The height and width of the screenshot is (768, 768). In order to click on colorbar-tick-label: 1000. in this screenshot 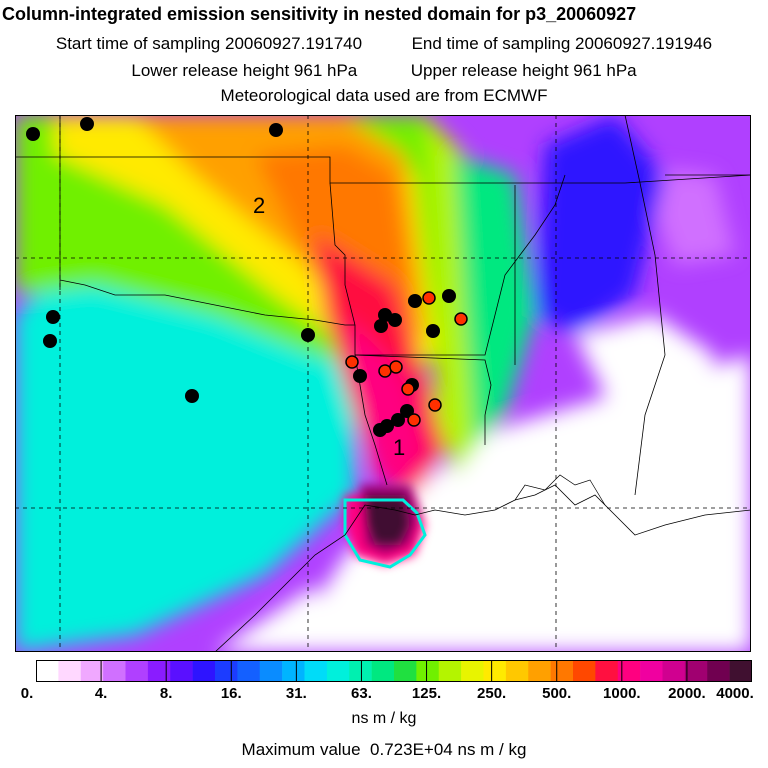, I will do `click(622, 693)`.